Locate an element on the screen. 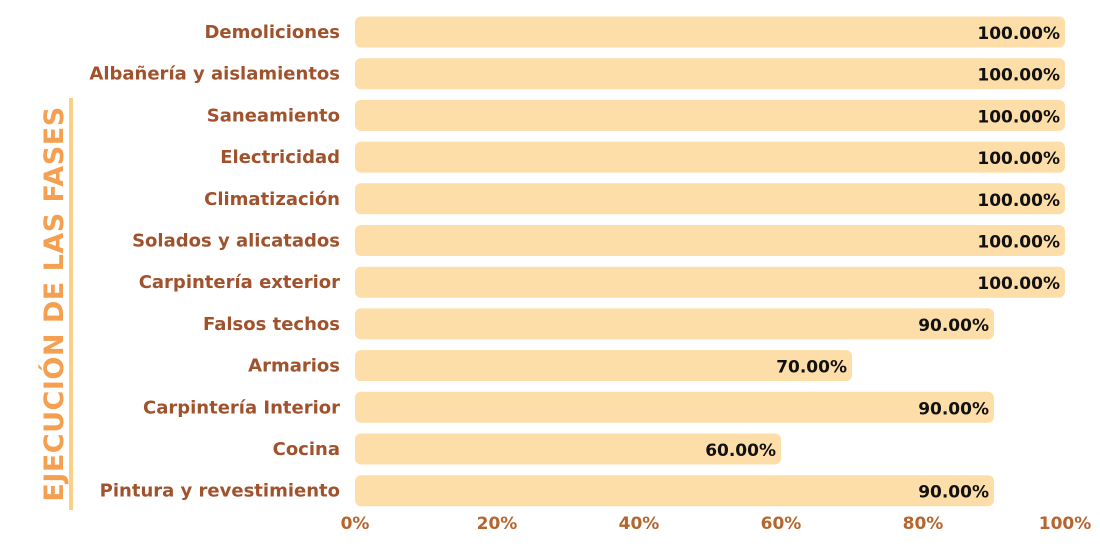  x-tick-label: 20% is located at coordinates (497, 524).